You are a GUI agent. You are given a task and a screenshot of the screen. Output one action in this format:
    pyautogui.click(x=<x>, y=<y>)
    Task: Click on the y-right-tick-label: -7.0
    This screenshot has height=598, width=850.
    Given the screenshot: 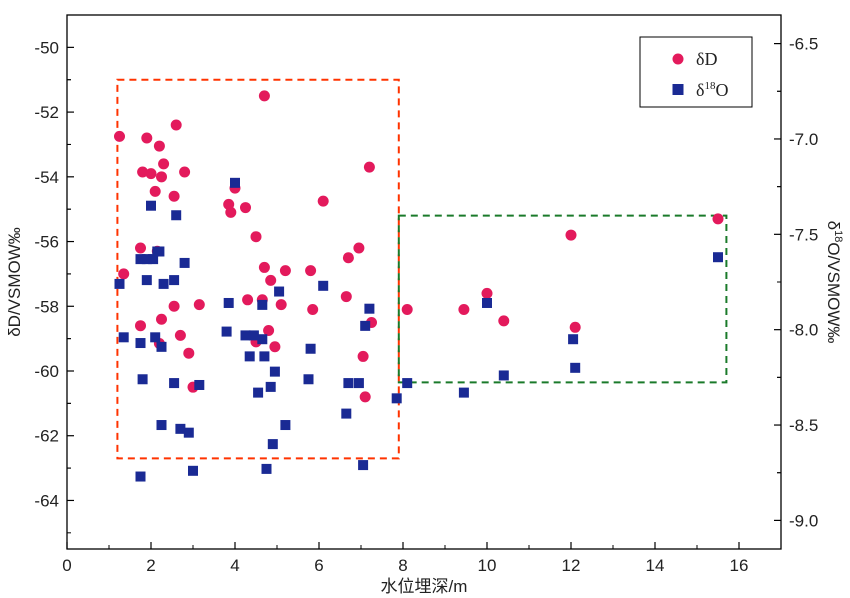 What is the action you would take?
    pyautogui.click(x=803, y=139)
    